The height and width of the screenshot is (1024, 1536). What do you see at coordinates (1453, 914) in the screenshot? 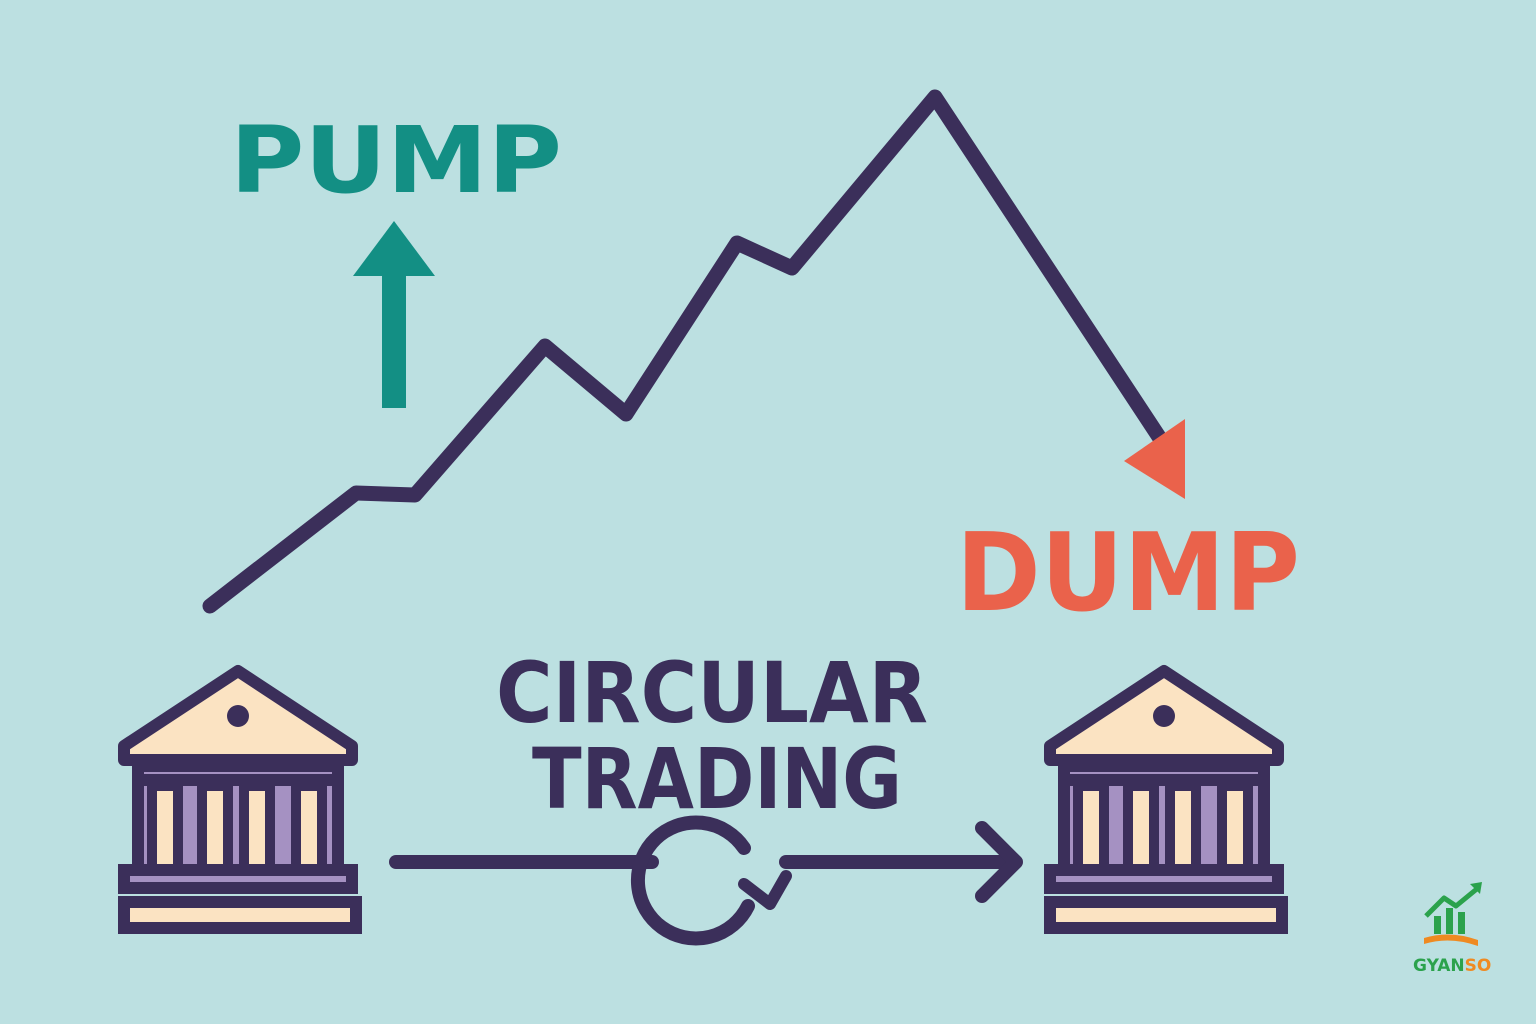
I see `logo-chart-icon` at bounding box center [1453, 914].